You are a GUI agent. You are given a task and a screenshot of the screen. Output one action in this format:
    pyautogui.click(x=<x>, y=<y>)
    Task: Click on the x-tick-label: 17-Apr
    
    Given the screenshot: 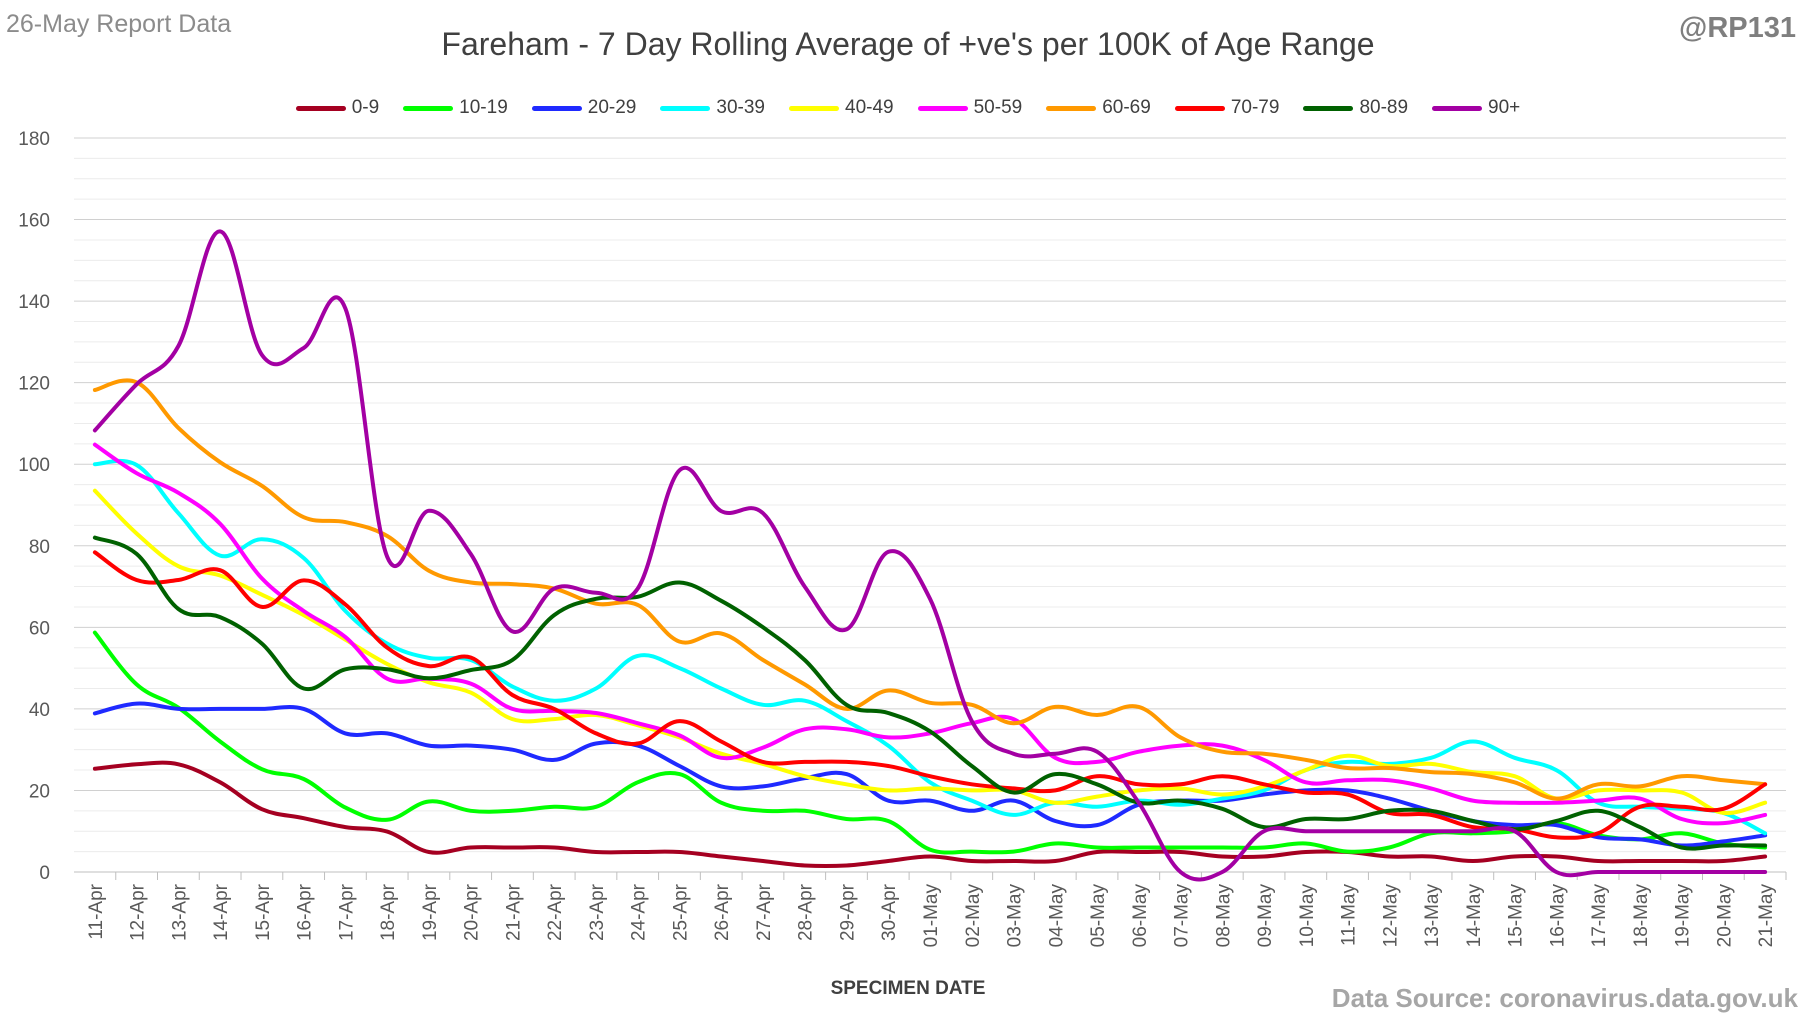 What is the action you would take?
    pyautogui.click(x=346, y=912)
    